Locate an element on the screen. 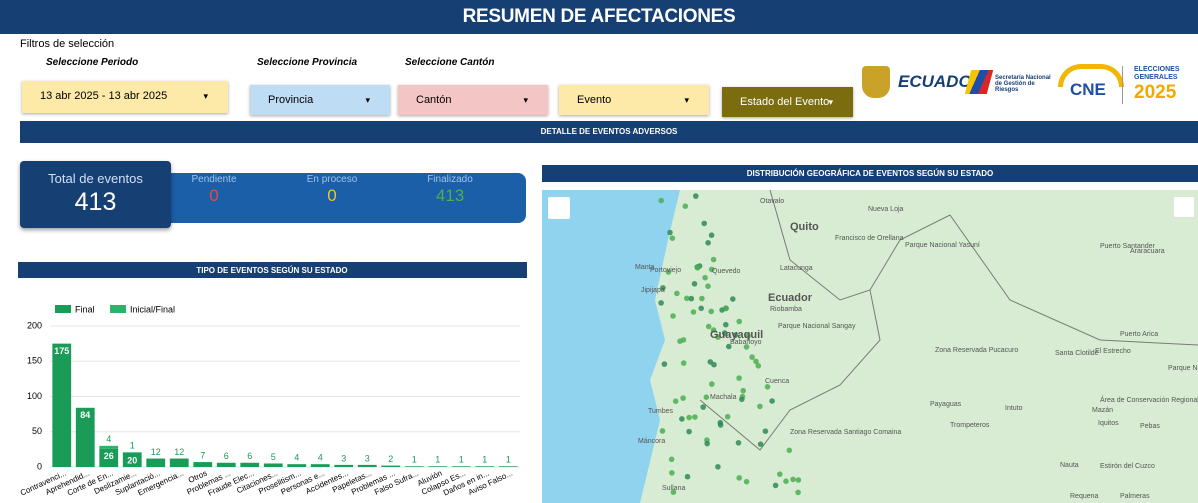  map-label: Área de Conservación Regional Ampiyacu is located at coordinates (1149, 399).